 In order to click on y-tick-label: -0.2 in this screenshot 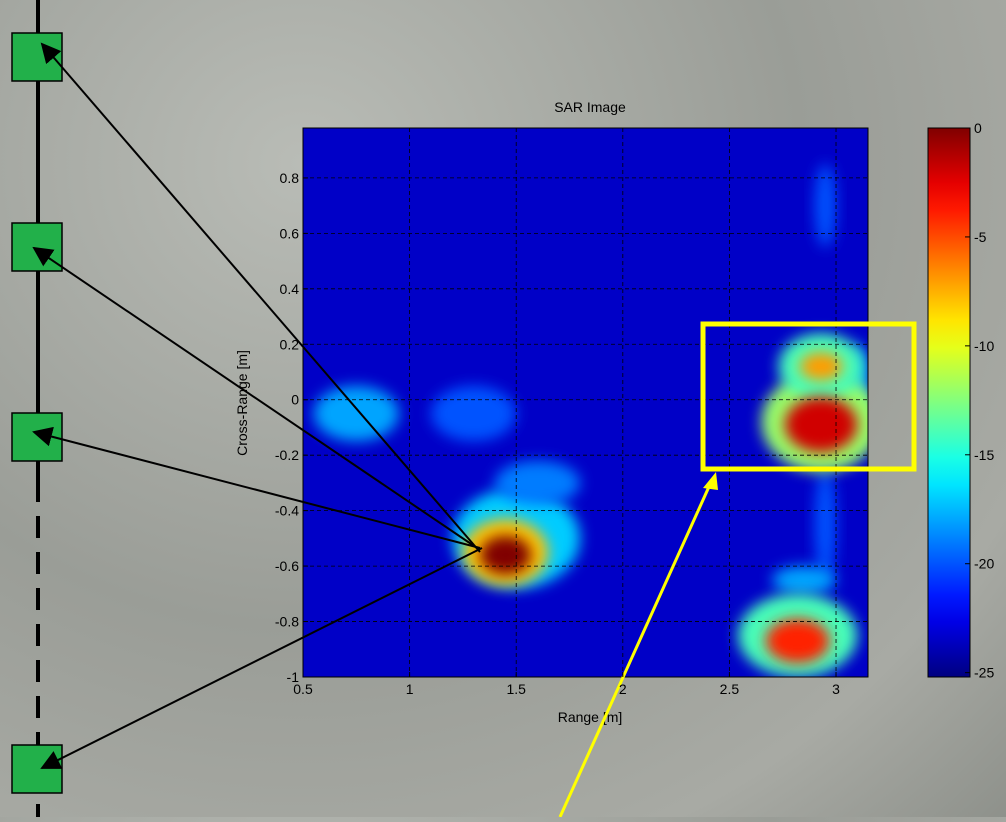, I will do `click(287, 455)`.